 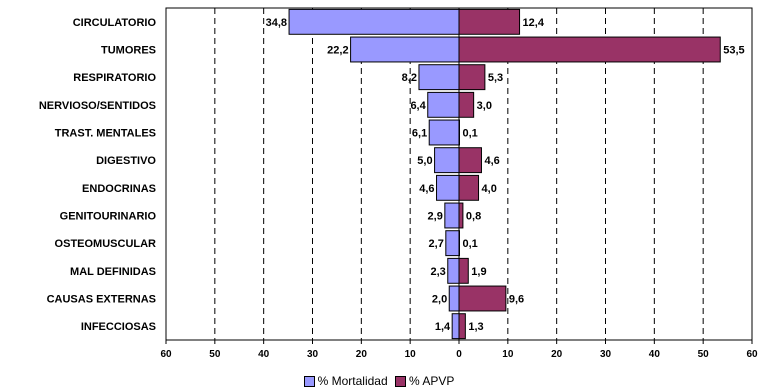 What do you see at coordinates (516, 300) in the screenshot?
I see `value-label-apvp: 9,6` at bounding box center [516, 300].